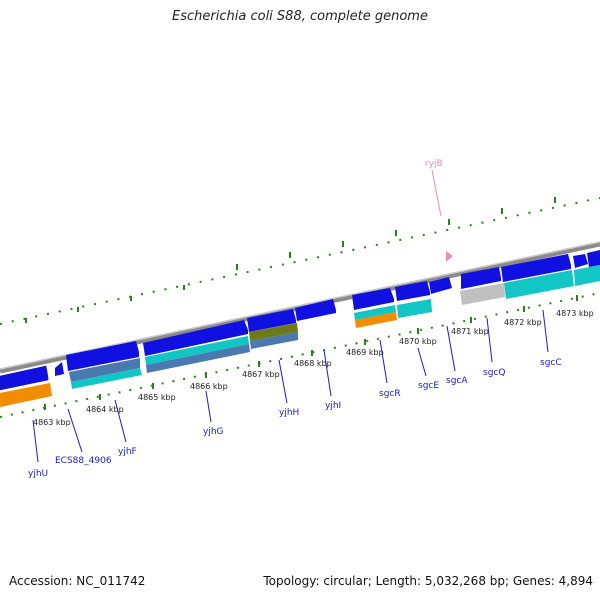  I want to click on kbp-label: 4866 kbp, so click(209, 386).